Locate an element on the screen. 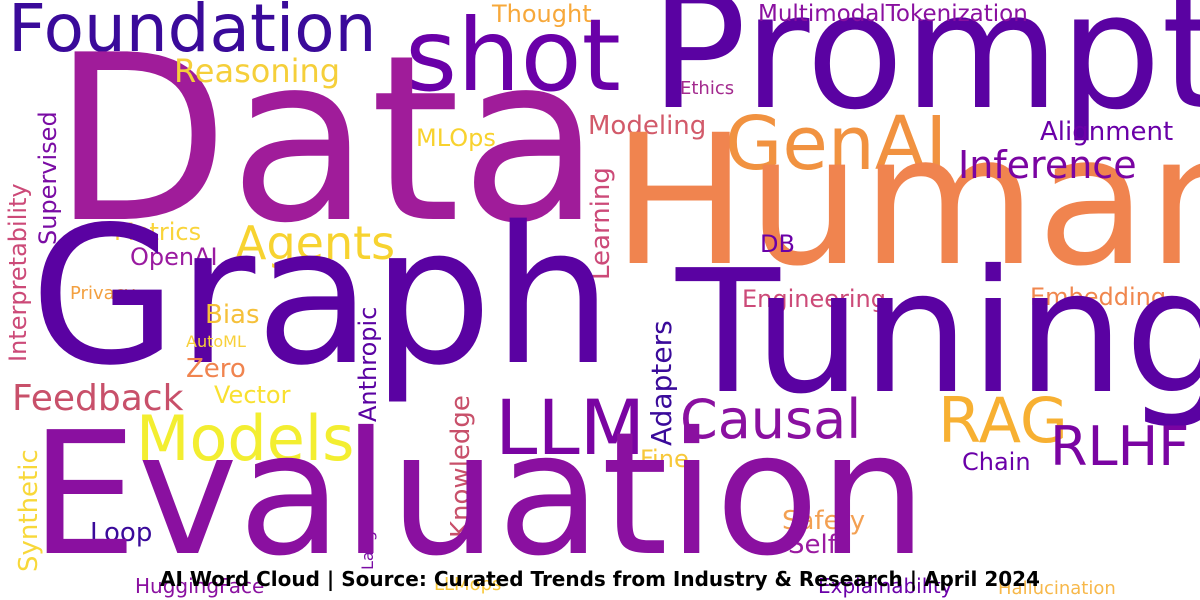  word-interpretability: Interpretability is located at coordinates (18, 272).